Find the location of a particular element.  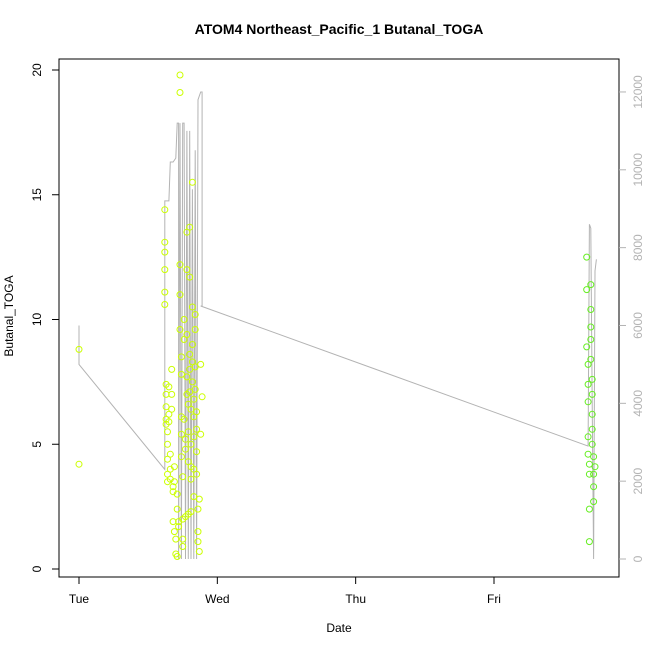

y-tick-label: 5 is located at coordinates (37, 444).